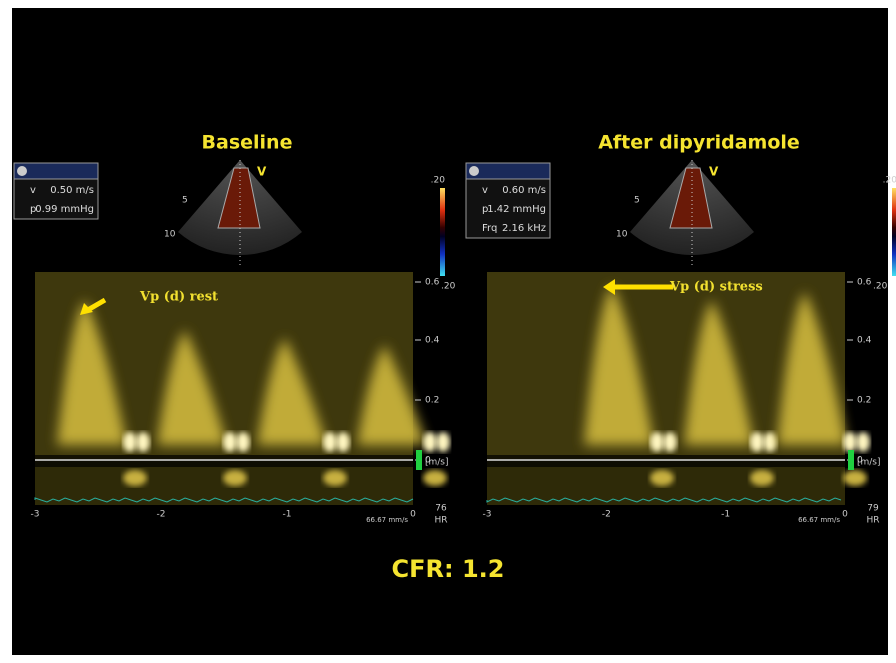  Describe the element at coordinates (699, 143) in the screenshot. I see `panel-title: After dipyridamole` at that location.